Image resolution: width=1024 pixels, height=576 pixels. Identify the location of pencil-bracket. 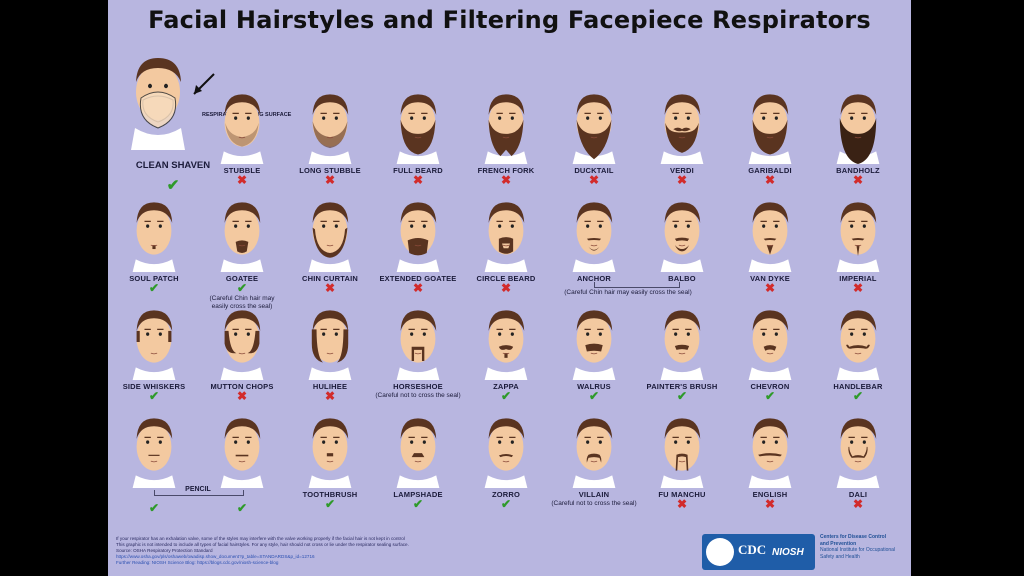
(199, 493).